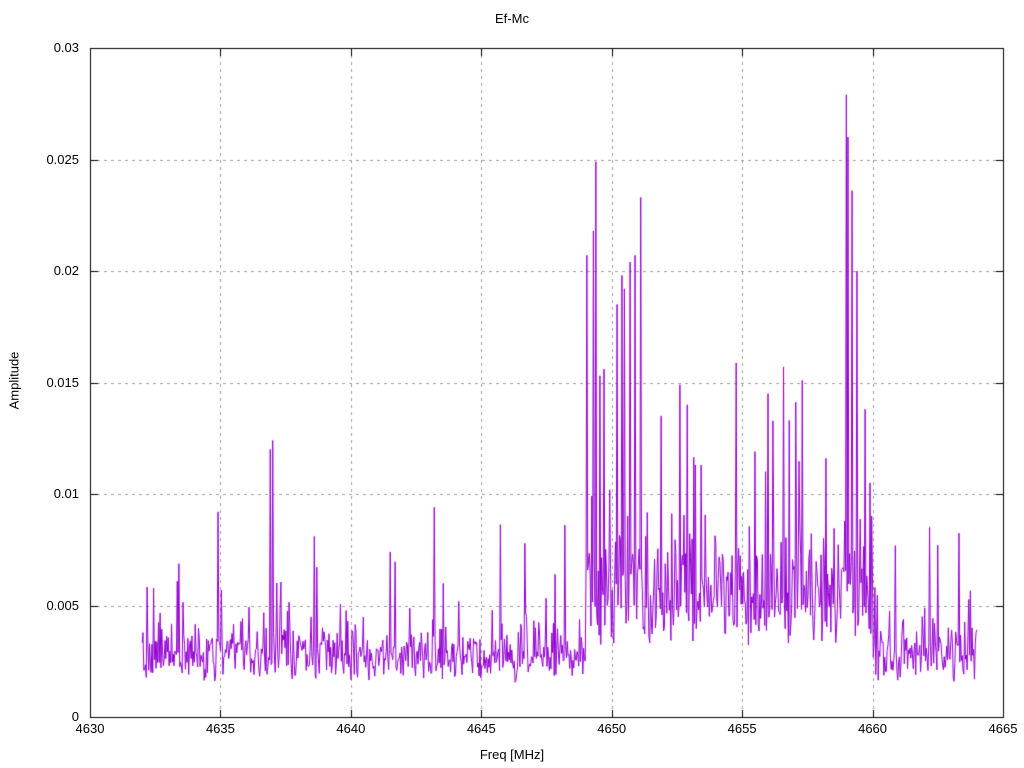  Describe the element at coordinates (66, 493) in the screenshot. I see `y-tick-label: 0.01` at that location.